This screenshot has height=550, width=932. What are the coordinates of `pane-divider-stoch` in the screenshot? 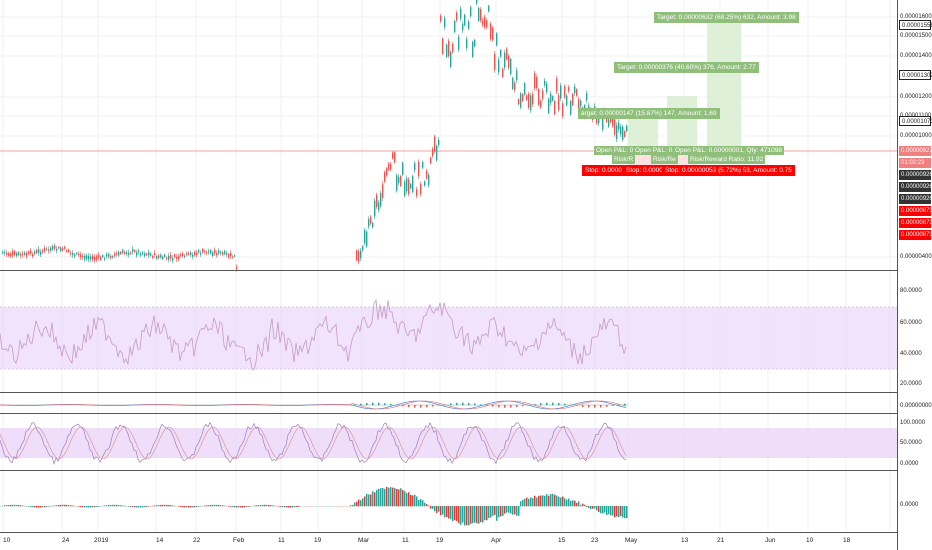 It's located at (466, 470).